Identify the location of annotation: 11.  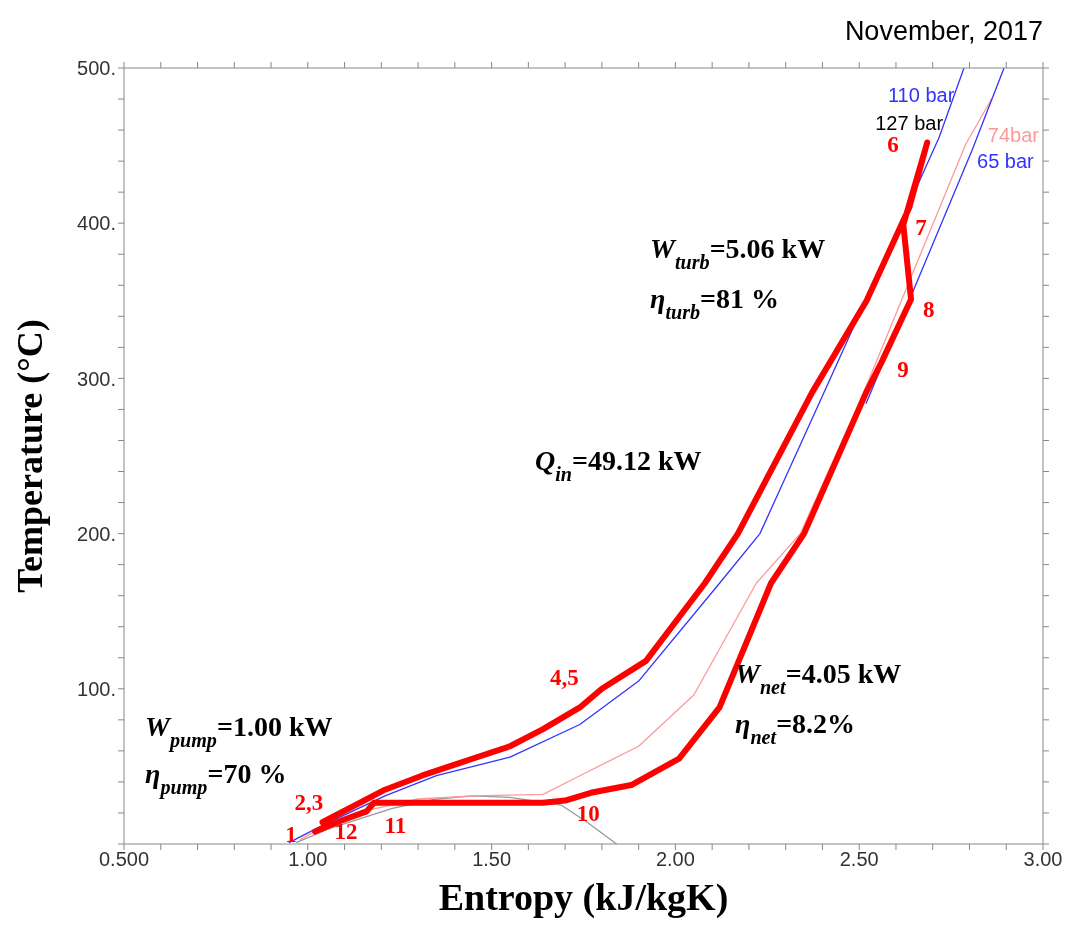
(395, 825).